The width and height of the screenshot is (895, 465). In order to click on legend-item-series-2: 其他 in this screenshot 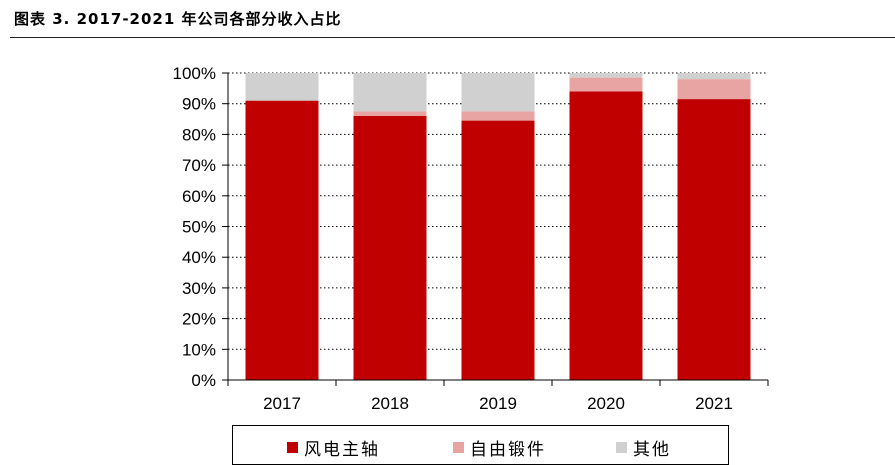, I will do `click(643, 447)`.